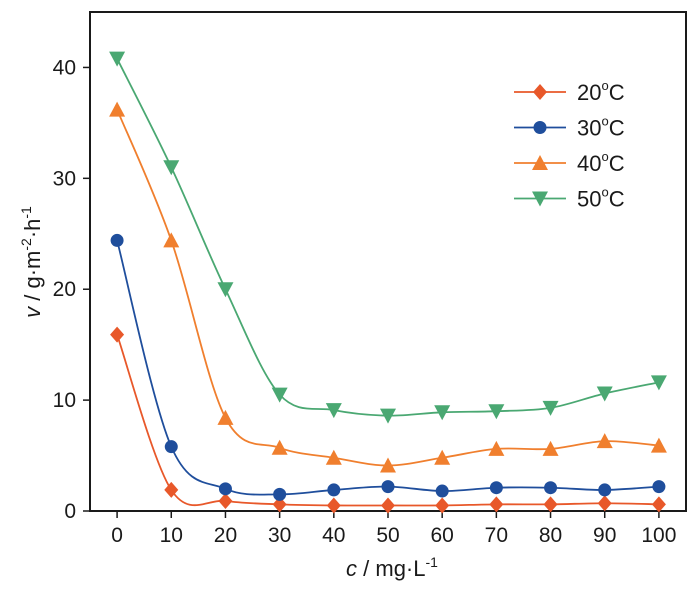  What do you see at coordinates (604, 535) in the screenshot?
I see `x-tick-label: 90` at bounding box center [604, 535].